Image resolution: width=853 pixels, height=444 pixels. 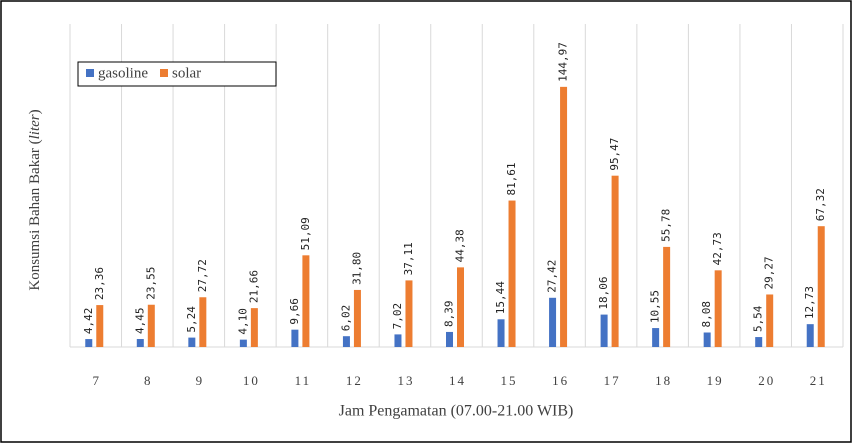 I want to click on data-label: 95,47, so click(x=614, y=154).